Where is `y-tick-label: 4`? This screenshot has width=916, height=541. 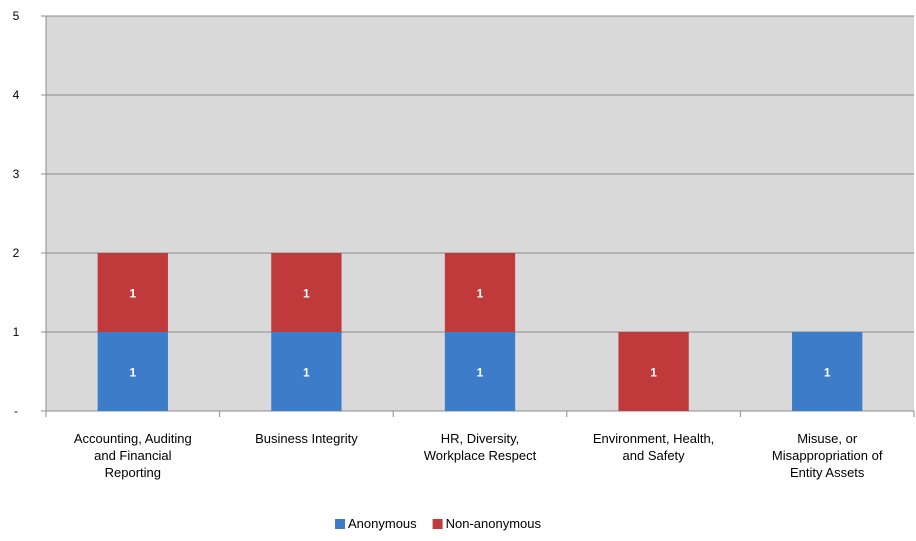
y-tick-label: 4 is located at coordinates (16, 95).